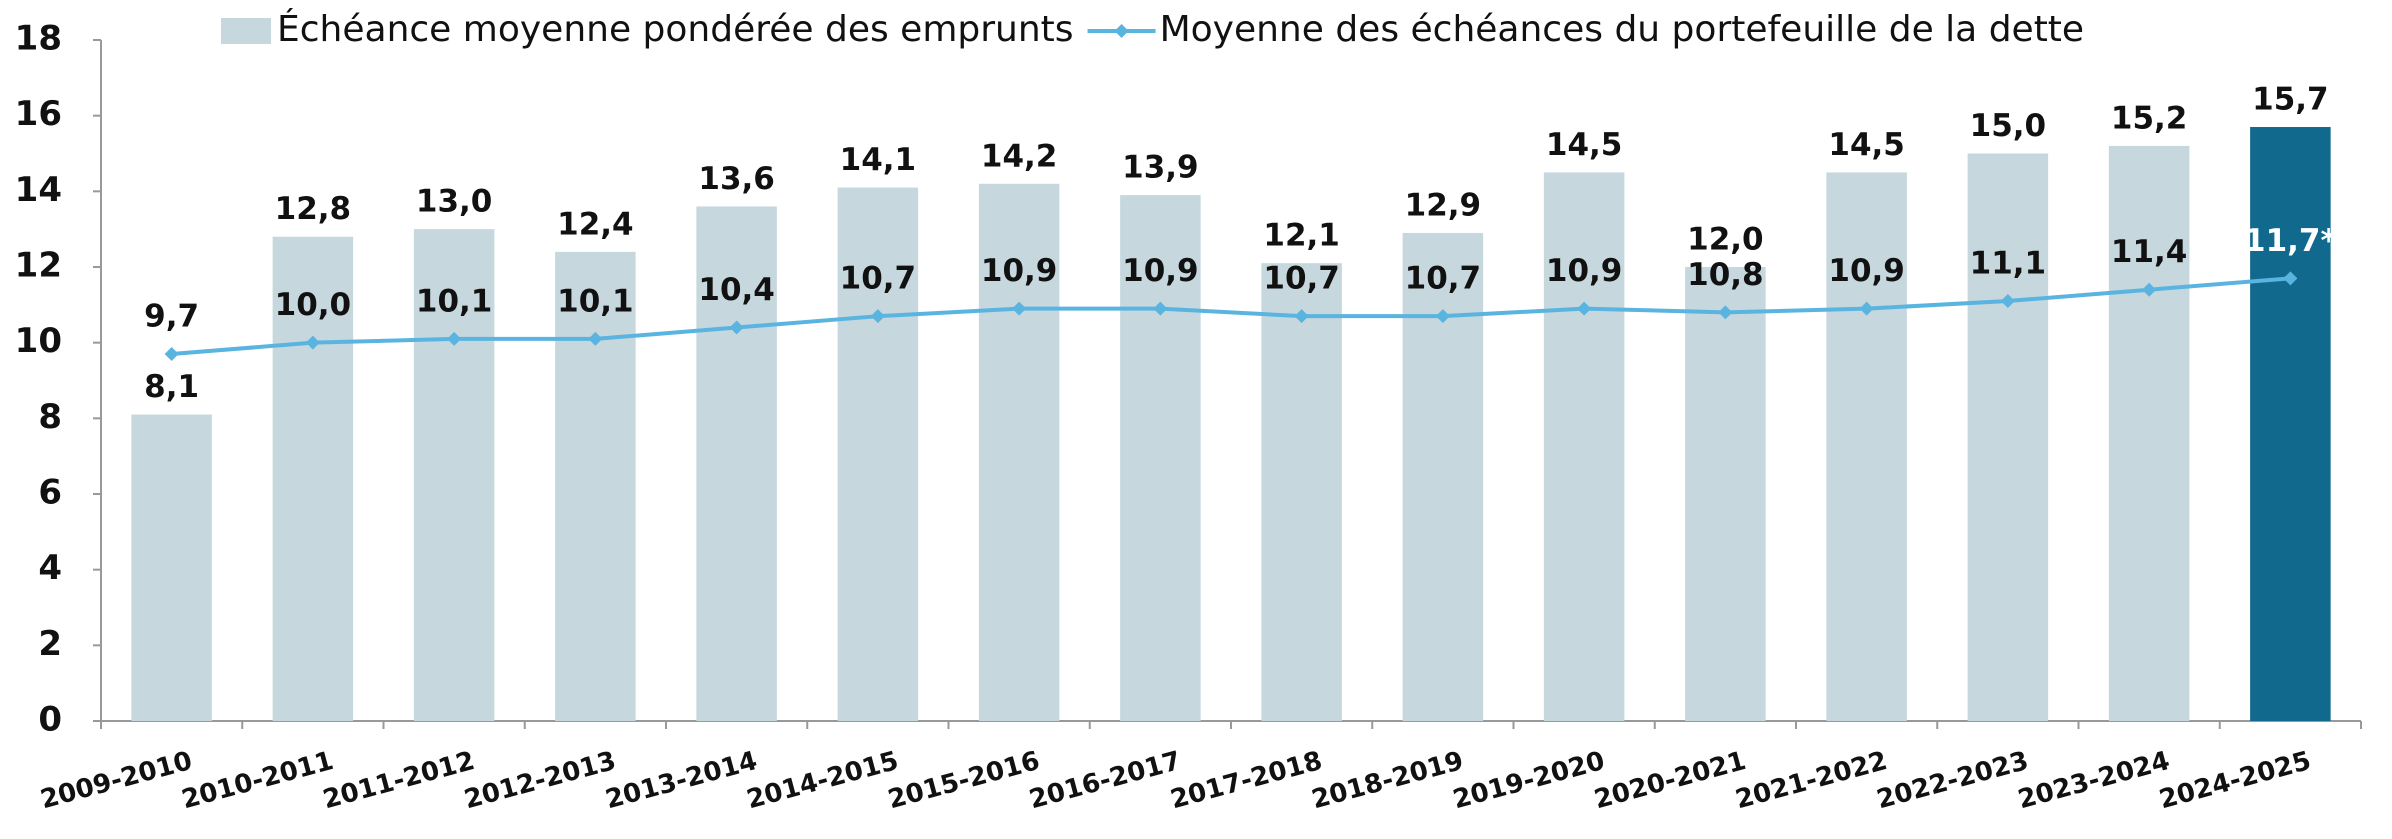  I want to click on y-tick-label: 8, so click(50, 417).